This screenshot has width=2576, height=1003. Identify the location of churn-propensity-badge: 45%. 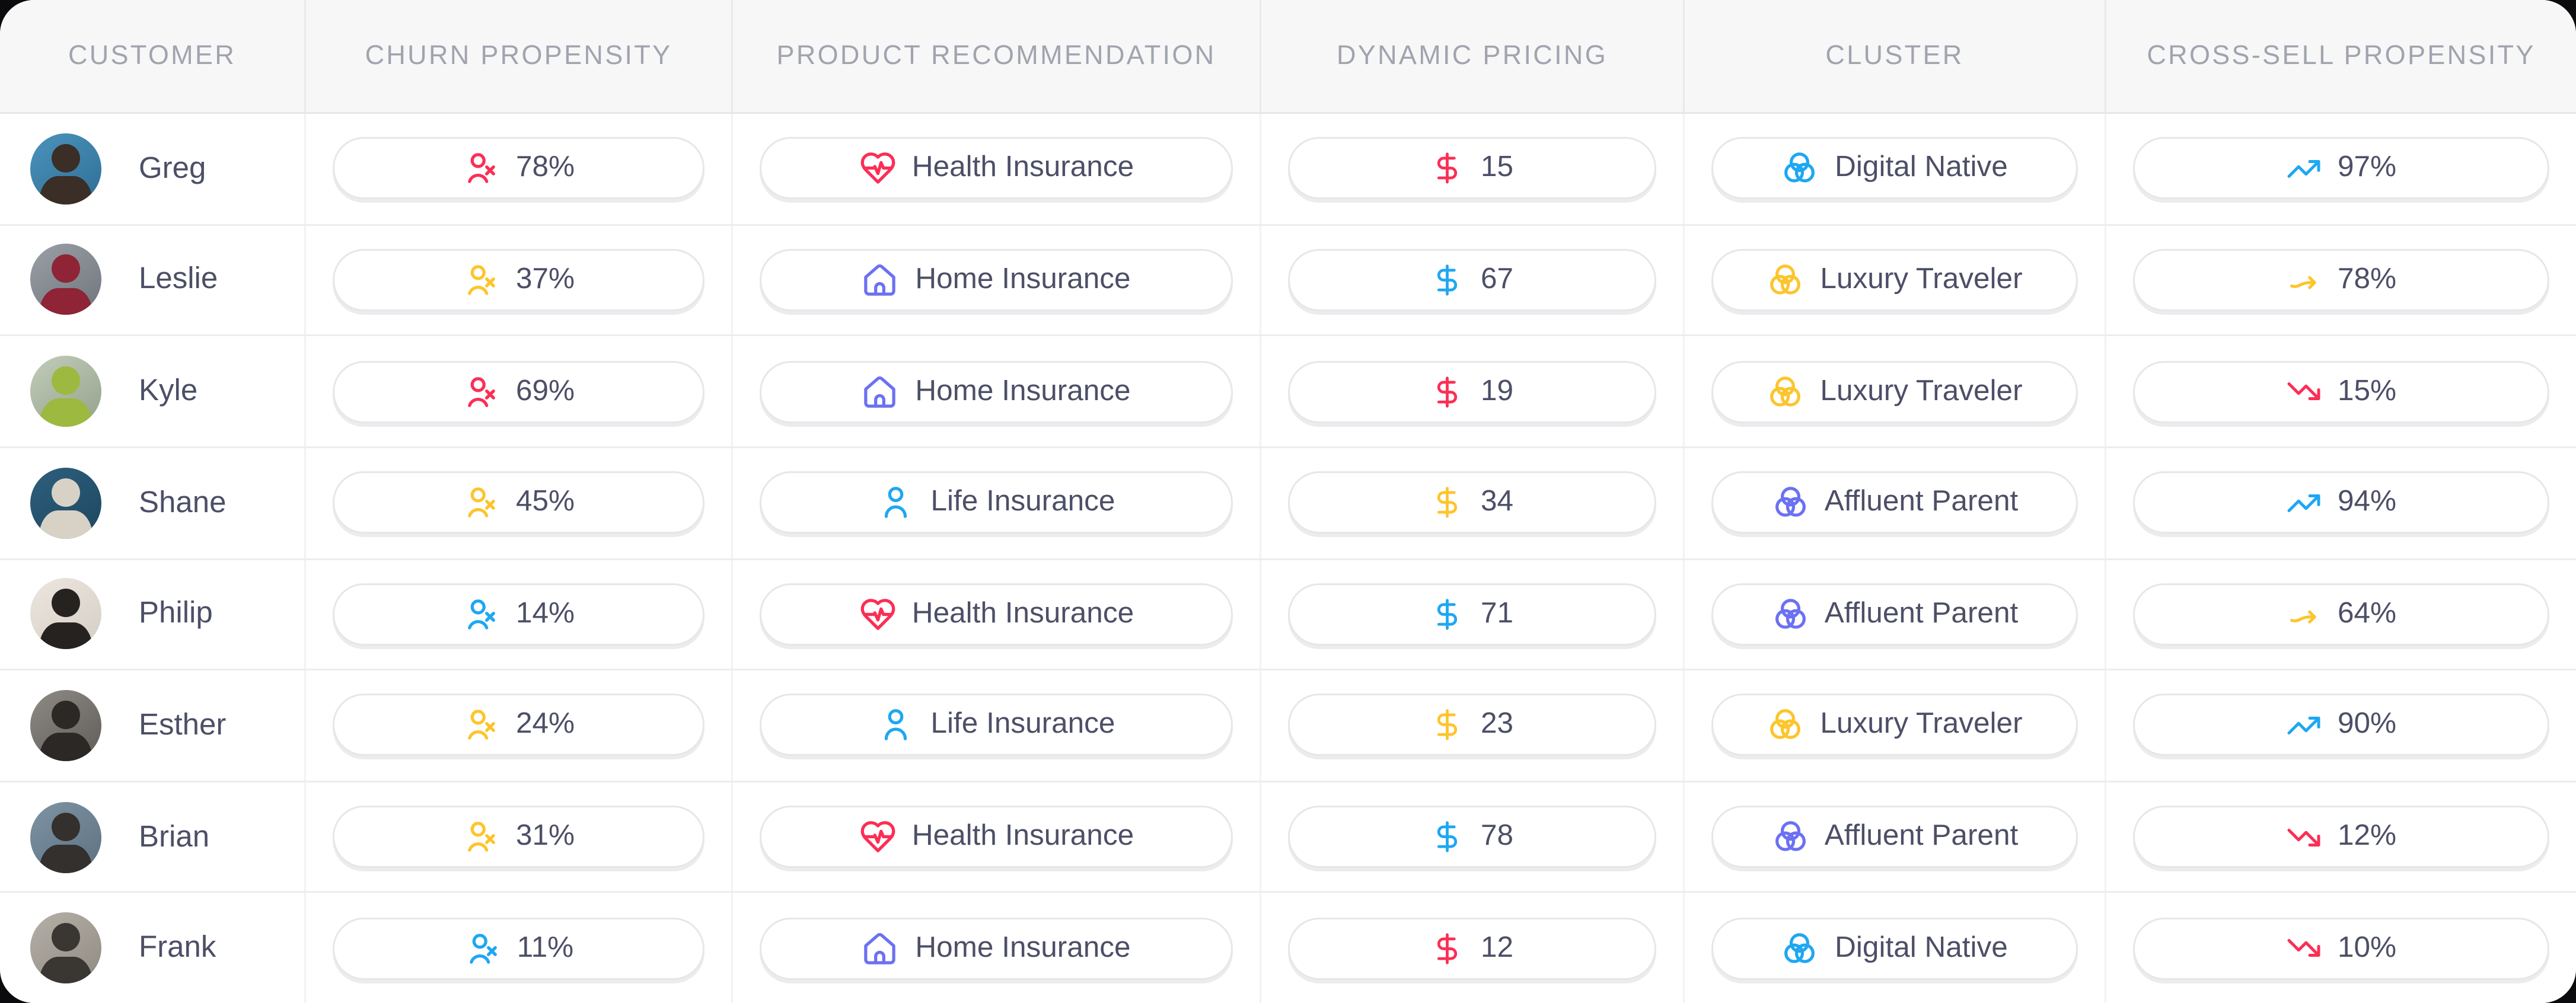
(518, 503).